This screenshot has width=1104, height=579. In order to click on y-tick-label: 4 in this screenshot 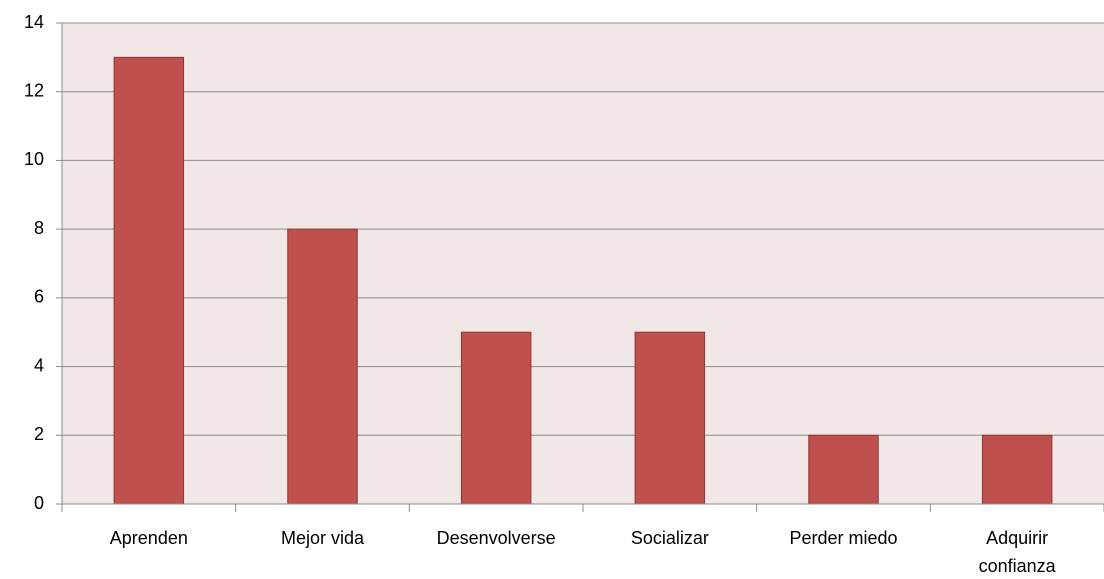, I will do `click(39, 365)`.